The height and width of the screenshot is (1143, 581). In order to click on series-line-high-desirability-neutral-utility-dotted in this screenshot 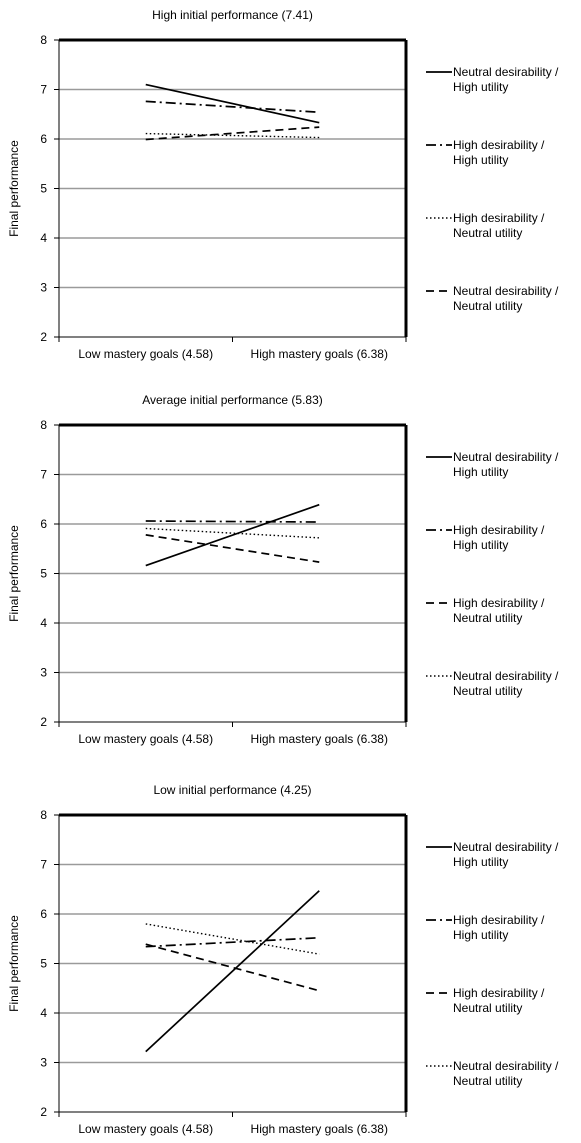, I will do `click(232, 135)`.